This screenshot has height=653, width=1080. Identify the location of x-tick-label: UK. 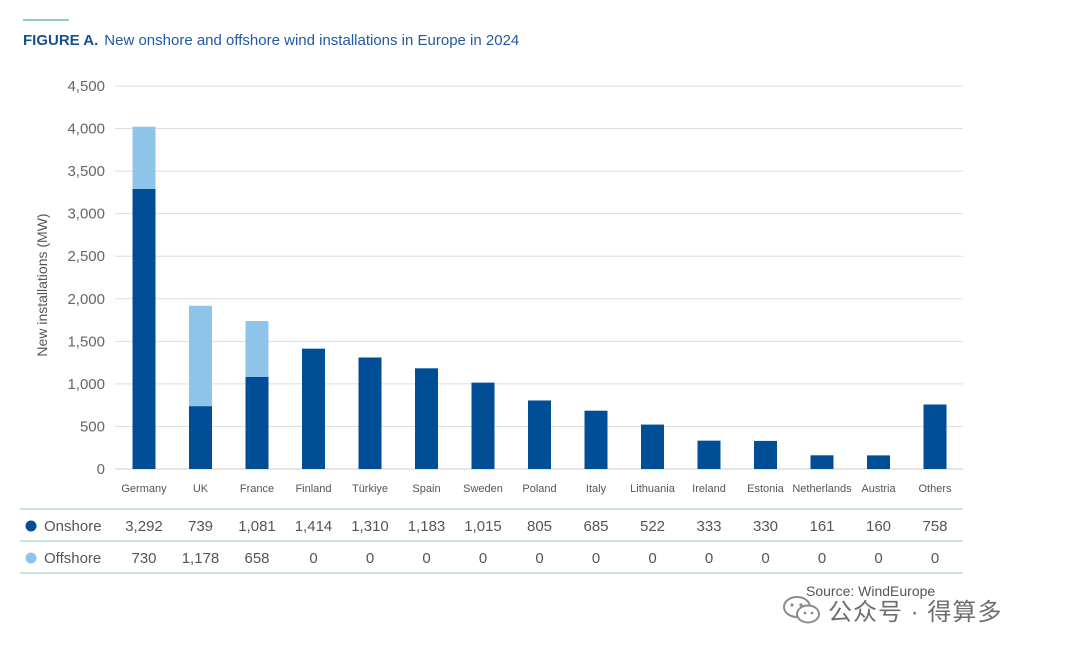
(201, 489).